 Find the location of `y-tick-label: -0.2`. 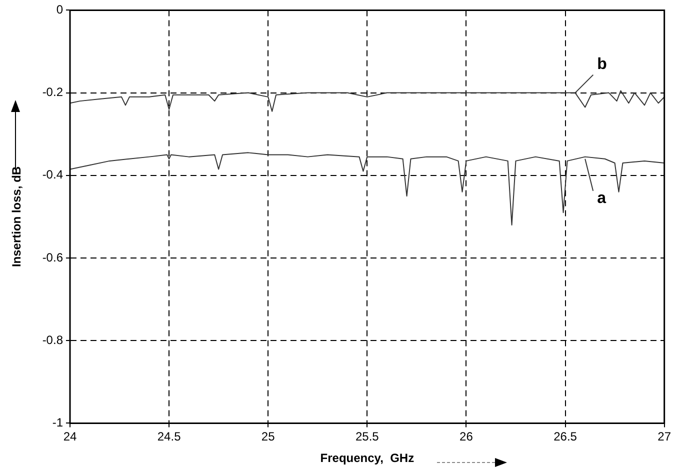

y-tick-label: -0.2 is located at coordinates (53, 92).